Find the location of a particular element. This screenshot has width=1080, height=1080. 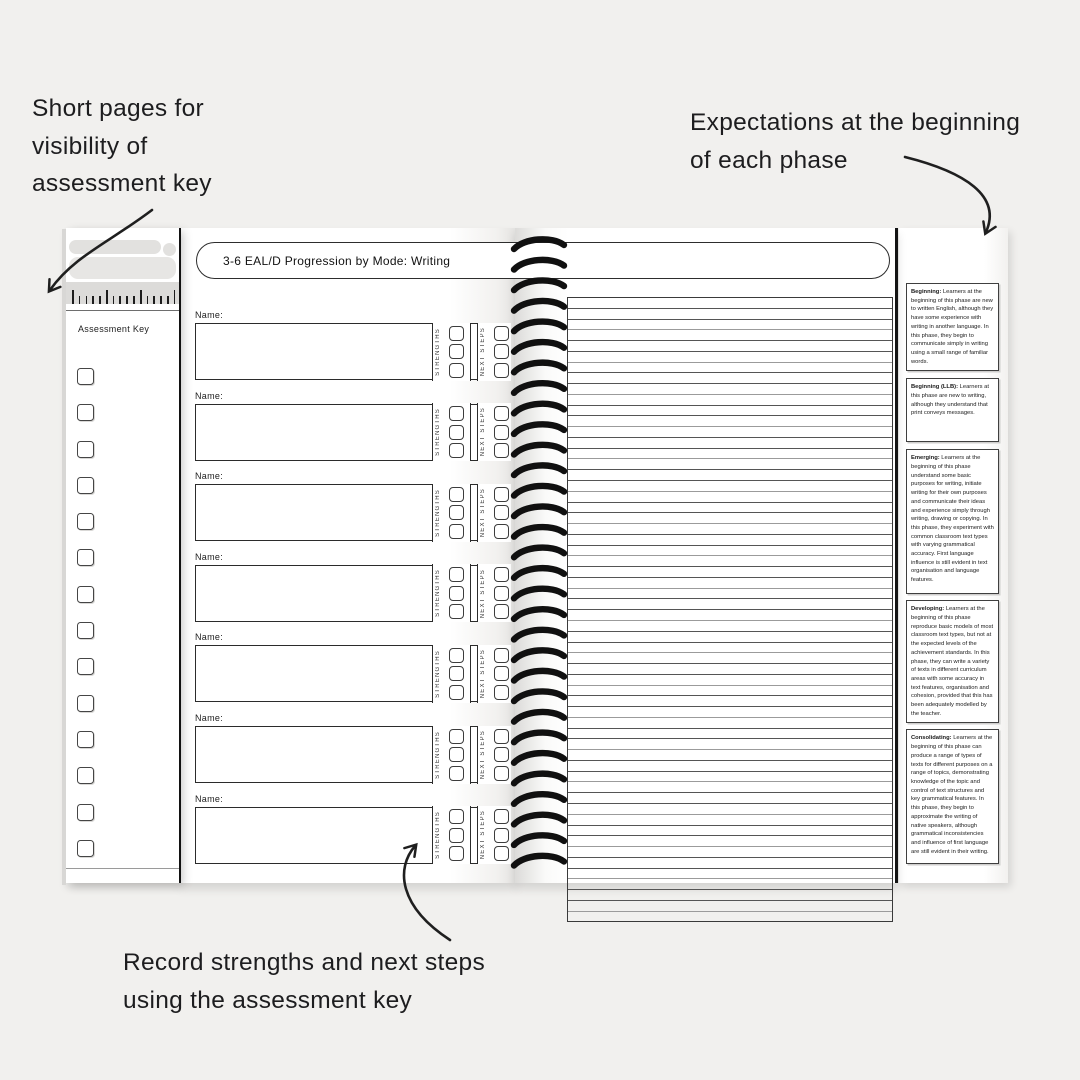

record-section: Name: STRENGTHS NEXT STEPS is located at coordinates (349, 748).